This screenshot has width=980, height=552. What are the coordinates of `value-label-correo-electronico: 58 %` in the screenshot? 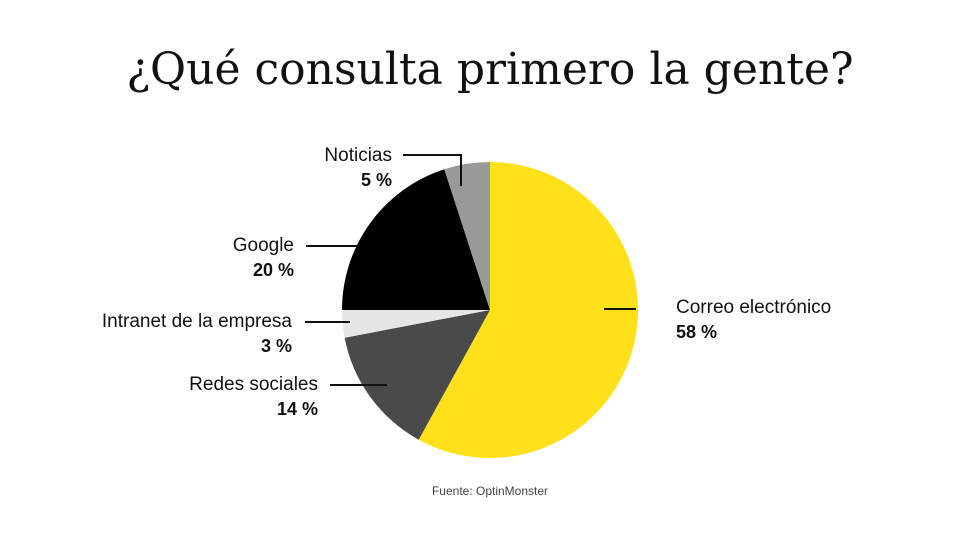 It's located at (696, 332).